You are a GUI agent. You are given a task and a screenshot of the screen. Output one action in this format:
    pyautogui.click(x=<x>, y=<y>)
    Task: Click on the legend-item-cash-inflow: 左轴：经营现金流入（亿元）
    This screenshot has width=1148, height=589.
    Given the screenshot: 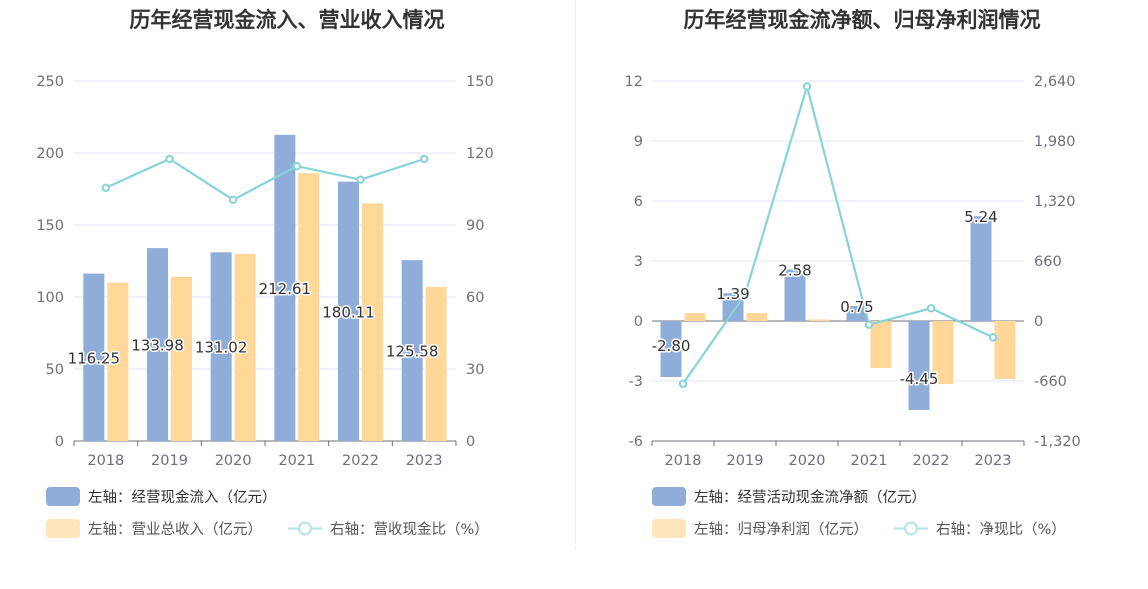 What is the action you would take?
    pyautogui.click(x=161, y=496)
    